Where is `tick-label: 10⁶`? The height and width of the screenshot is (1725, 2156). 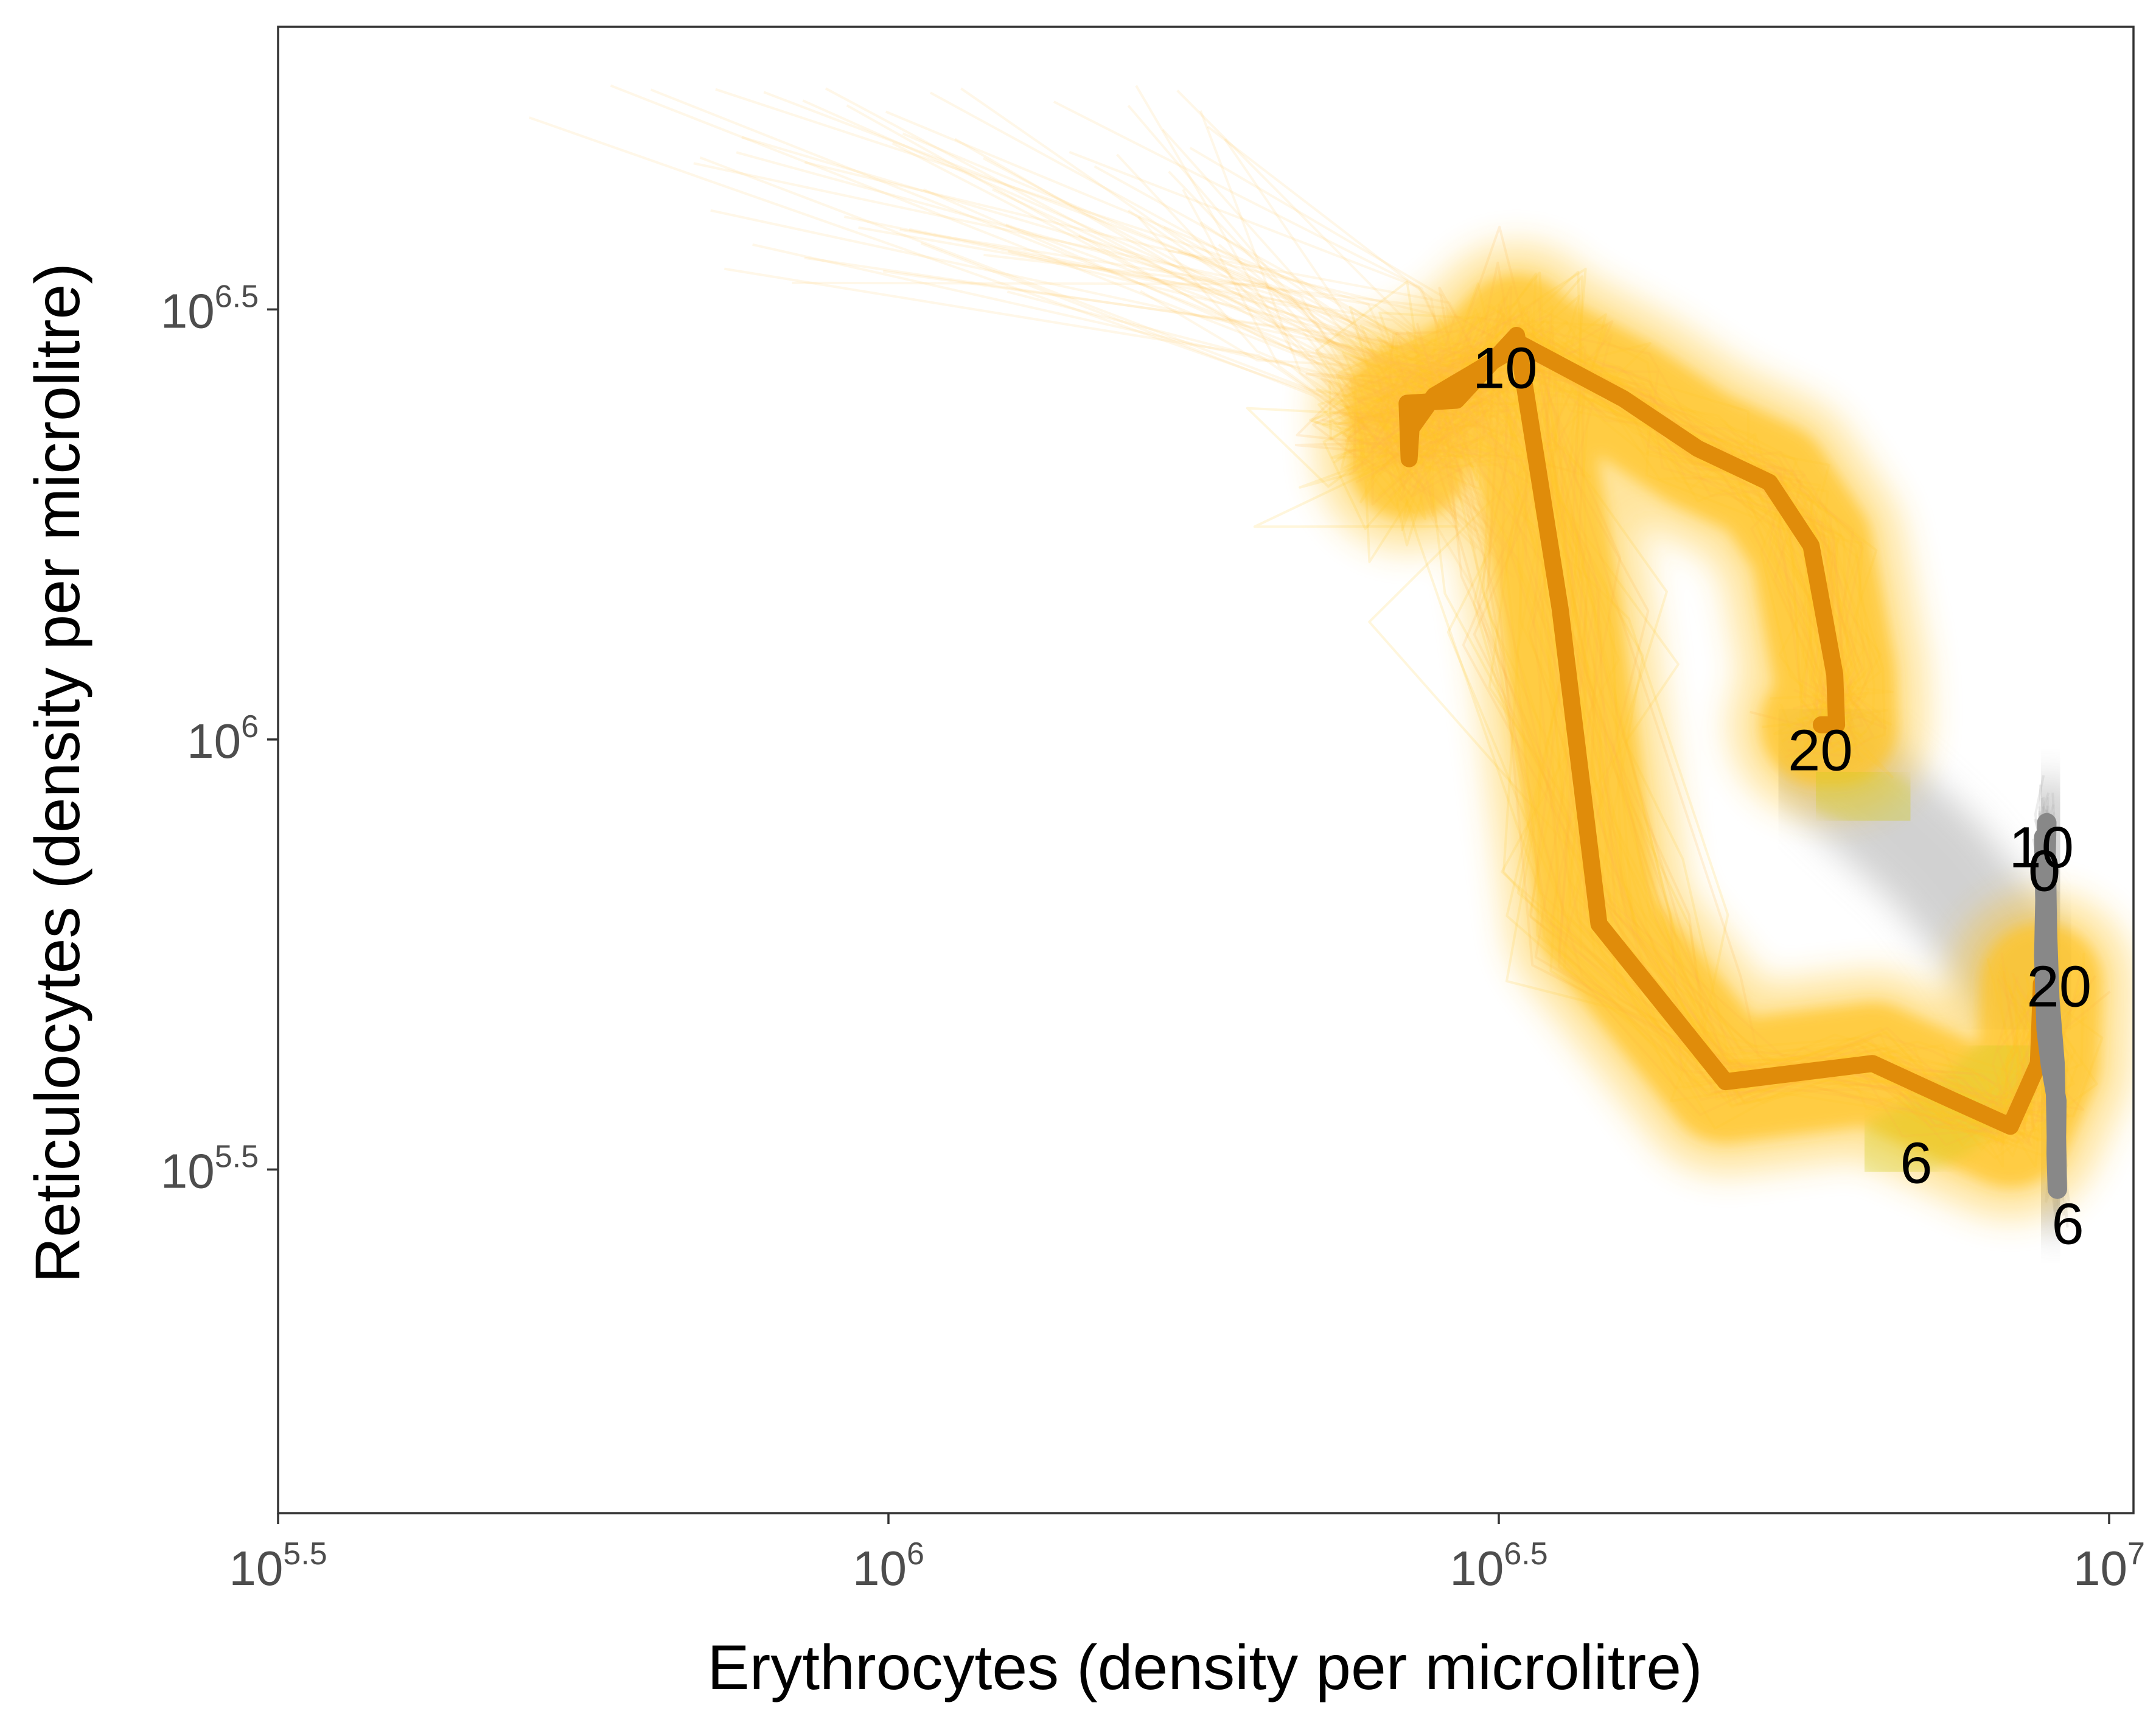
tick-label: 10⁶ is located at coordinates (223, 738).